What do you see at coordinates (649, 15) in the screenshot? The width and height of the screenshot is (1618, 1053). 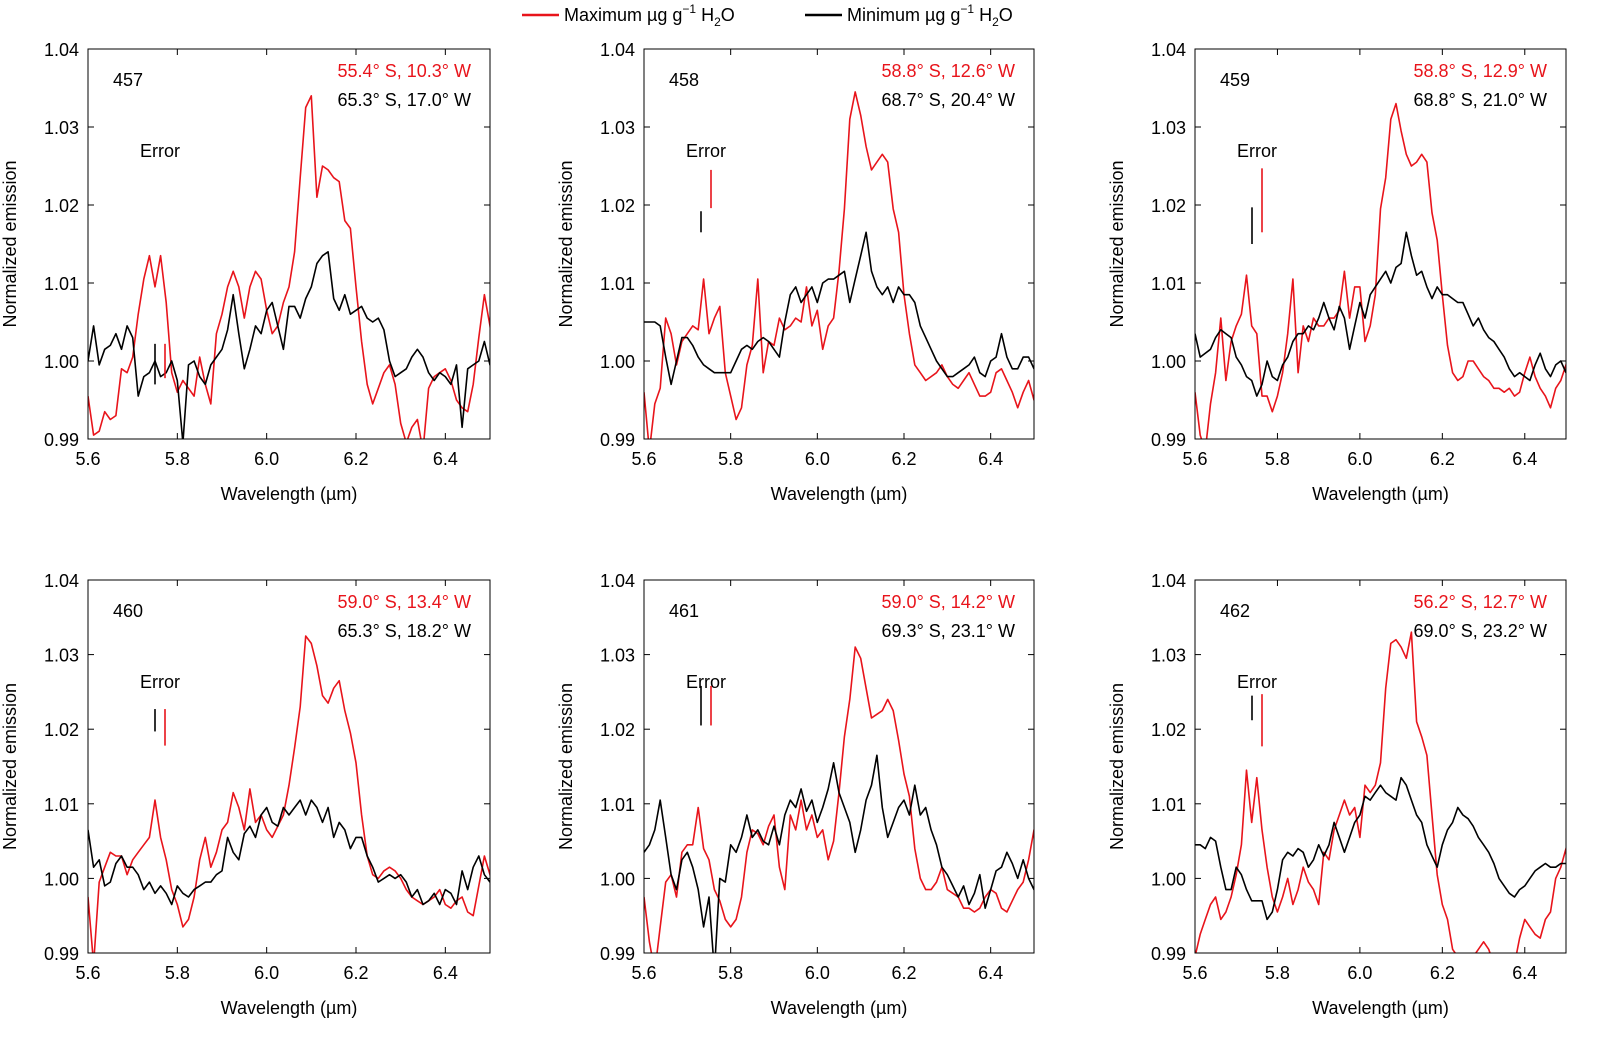 I see `legend-max-label: Maximum µg g−1 H2O` at bounding box center [649, 15].